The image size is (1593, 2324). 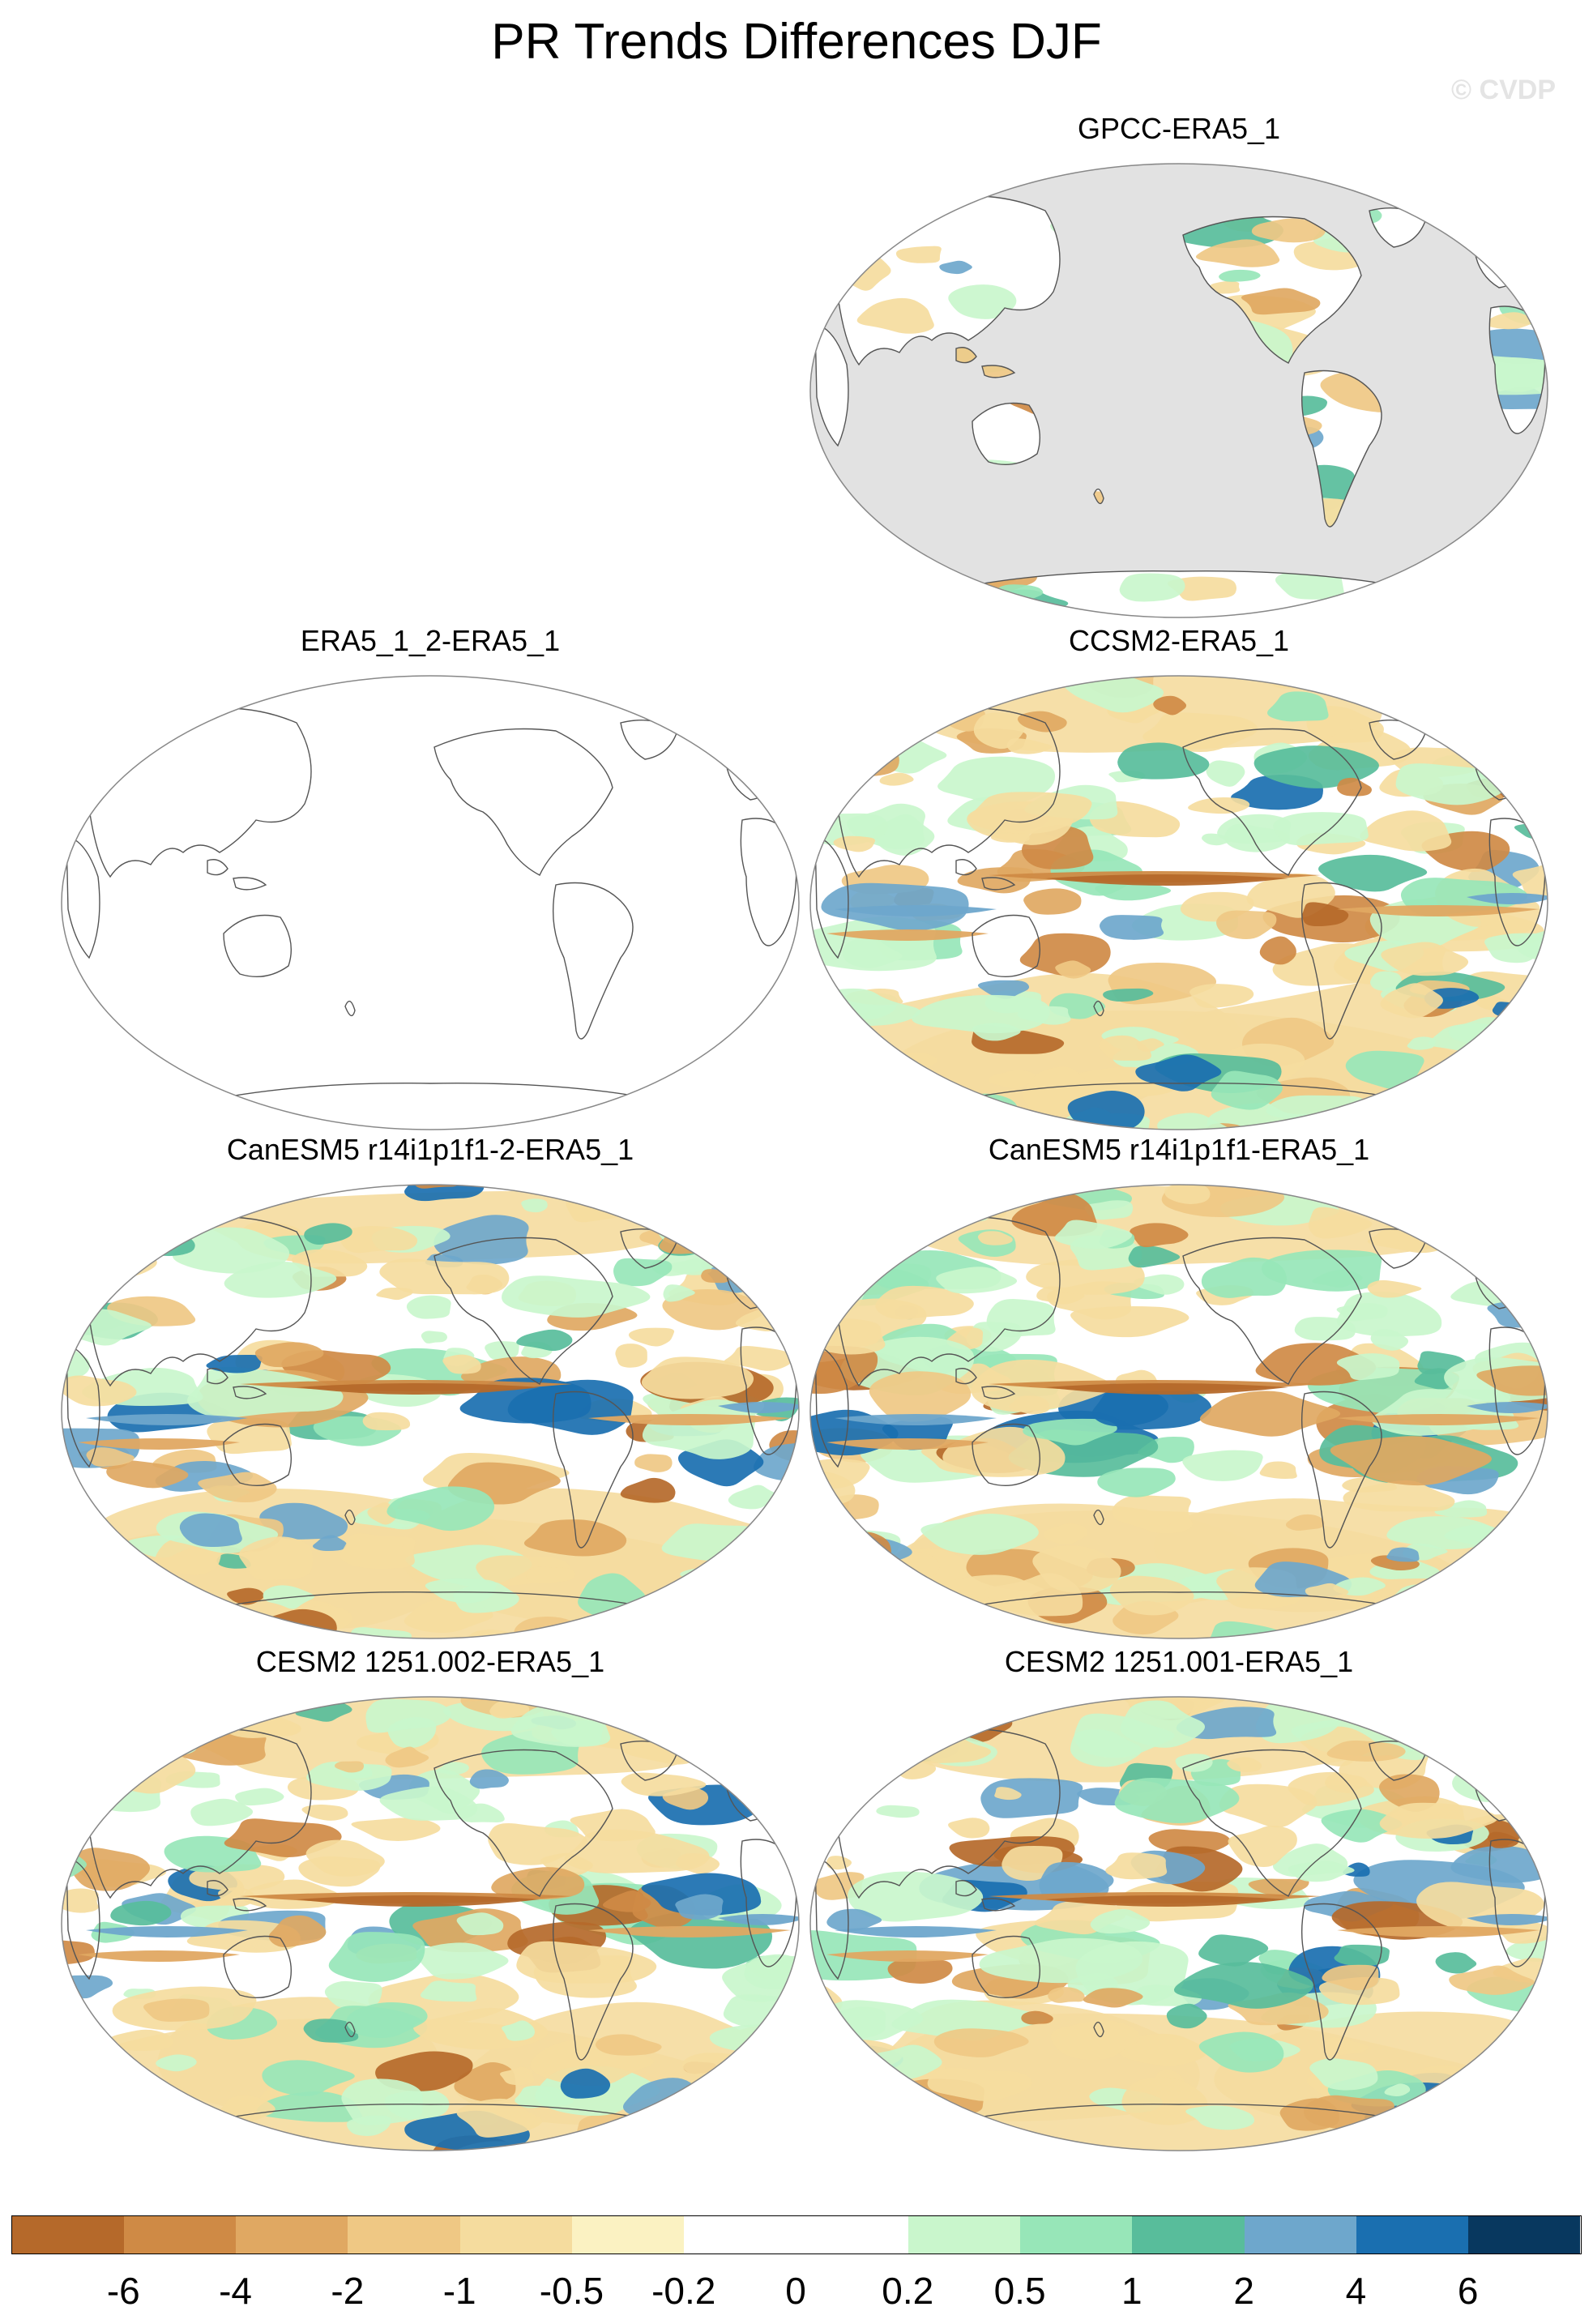 I want to click on panel-title: CESM2 1251.001-ERA5_1, so click(x=1179, y=1661).